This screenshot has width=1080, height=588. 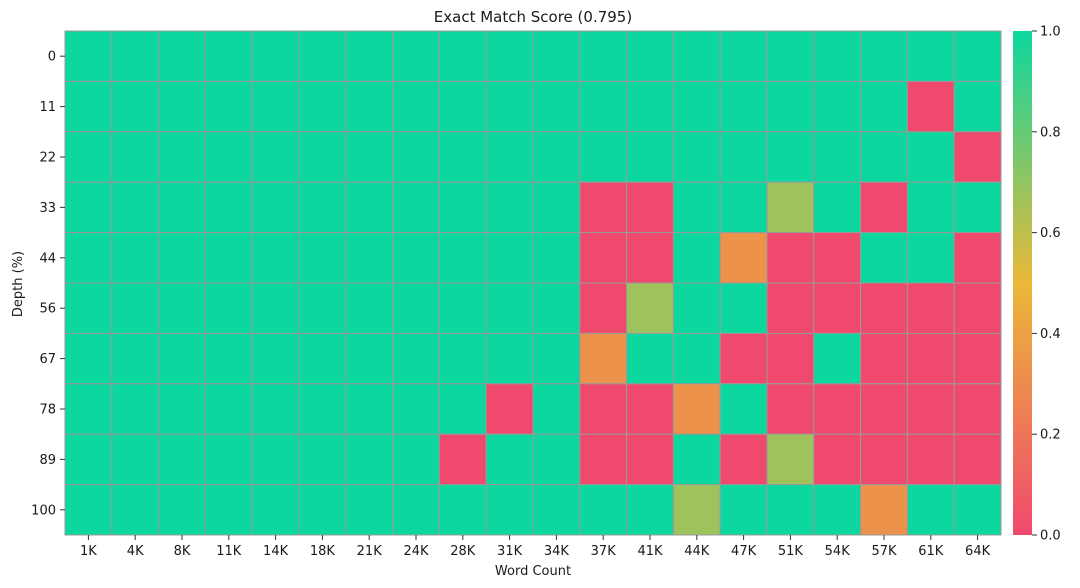 What do you see at coordinates (47, 158) in the screenshot?
I see `y-tick-label: 22` at bounding box center [47, 158].